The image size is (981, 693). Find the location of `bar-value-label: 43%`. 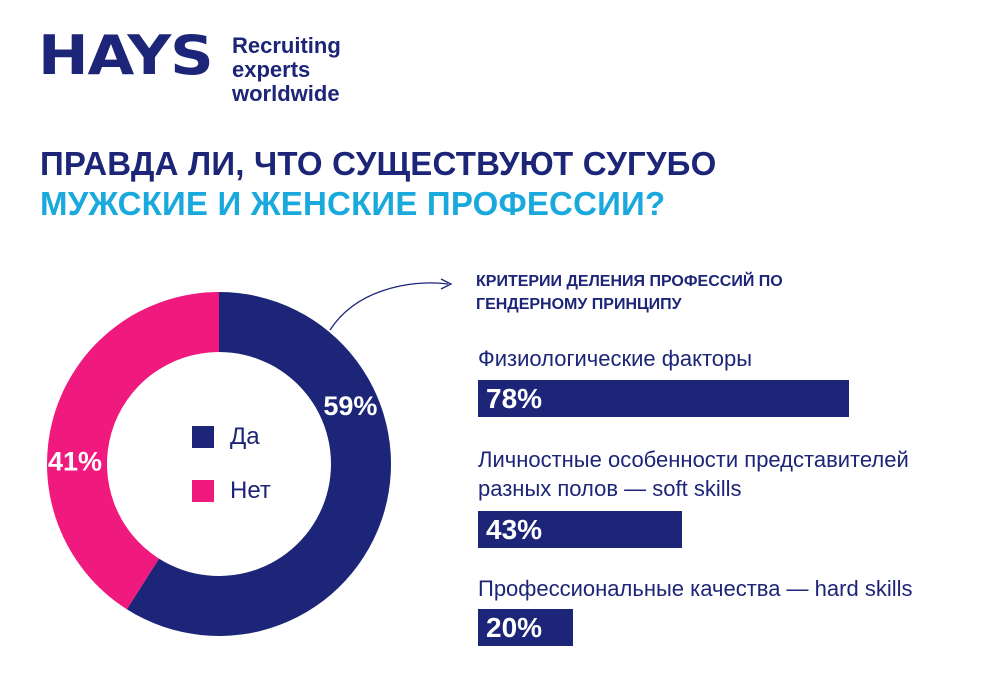

bar-value-label: 43% is located at coordinates (514, 529).